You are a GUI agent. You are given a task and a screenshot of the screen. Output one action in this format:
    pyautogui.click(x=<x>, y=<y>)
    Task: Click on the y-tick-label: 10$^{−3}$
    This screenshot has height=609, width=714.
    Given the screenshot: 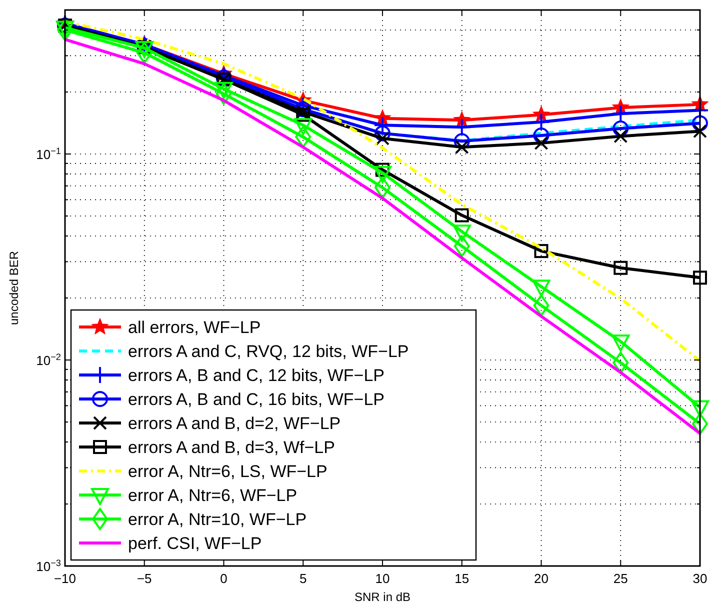 What is the action you would take?
    pyautogui.click(x=48, y=566)
    